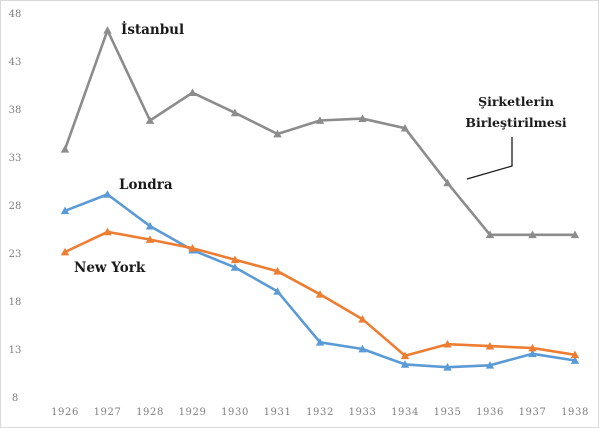 Image resolution: width=599 pixels, height=428 pixels. I want to click on annotation-line-2: Birleştirilmesi, so click(515, 122).